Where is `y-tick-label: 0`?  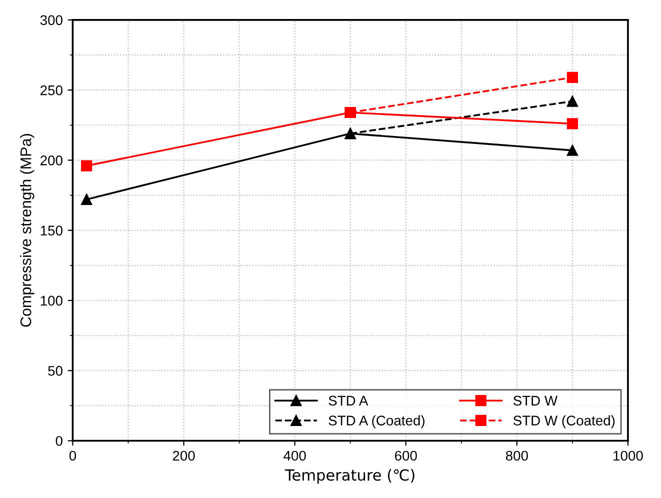 y-tick-label: 0 is located at coordinates (59, 441).